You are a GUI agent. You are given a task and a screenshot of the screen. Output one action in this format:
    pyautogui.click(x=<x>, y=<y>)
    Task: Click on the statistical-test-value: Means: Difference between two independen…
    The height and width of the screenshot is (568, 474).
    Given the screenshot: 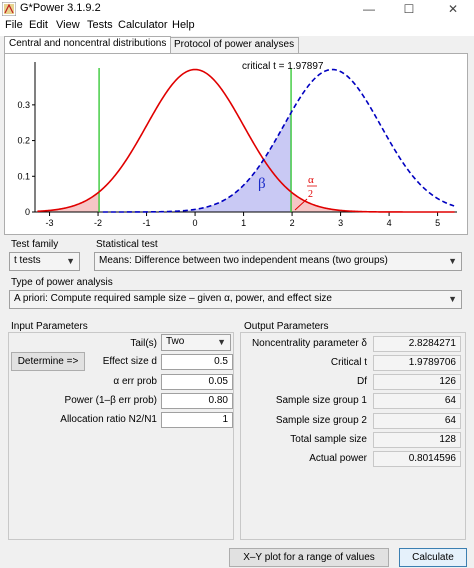 What is the action you would take?
    pyautogui.click(x=243, y=260)
    